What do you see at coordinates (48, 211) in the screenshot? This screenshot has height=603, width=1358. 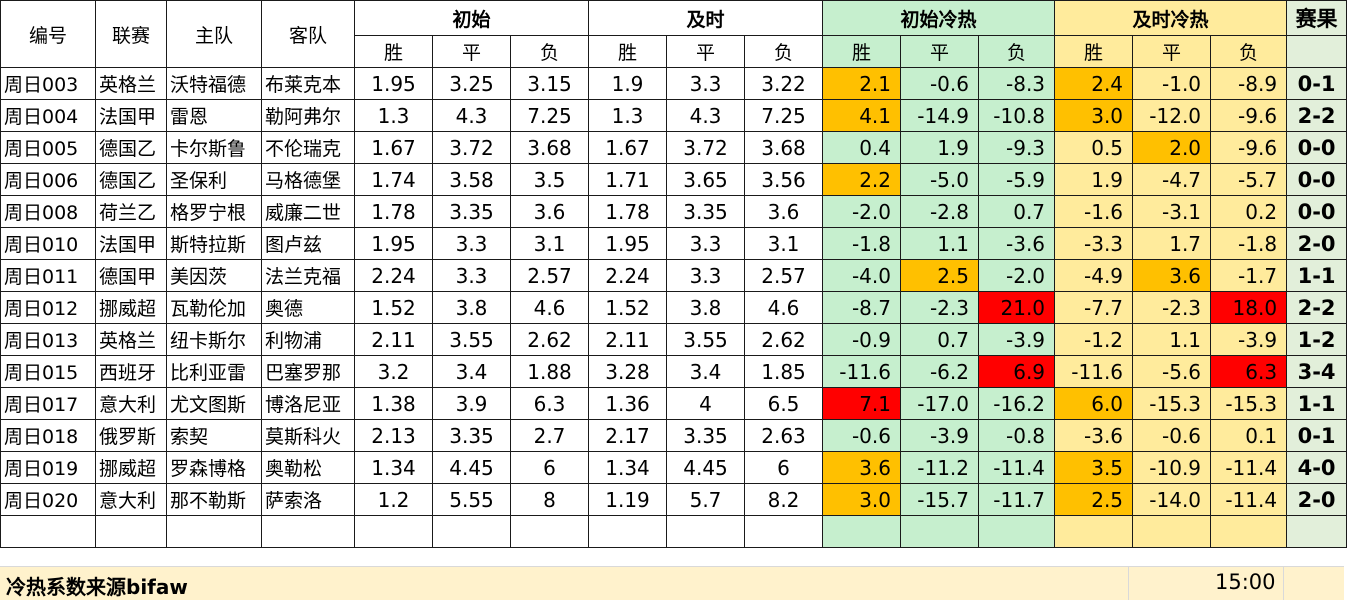 I see `cell-id: 周日008` at bounding box center [48, 211].